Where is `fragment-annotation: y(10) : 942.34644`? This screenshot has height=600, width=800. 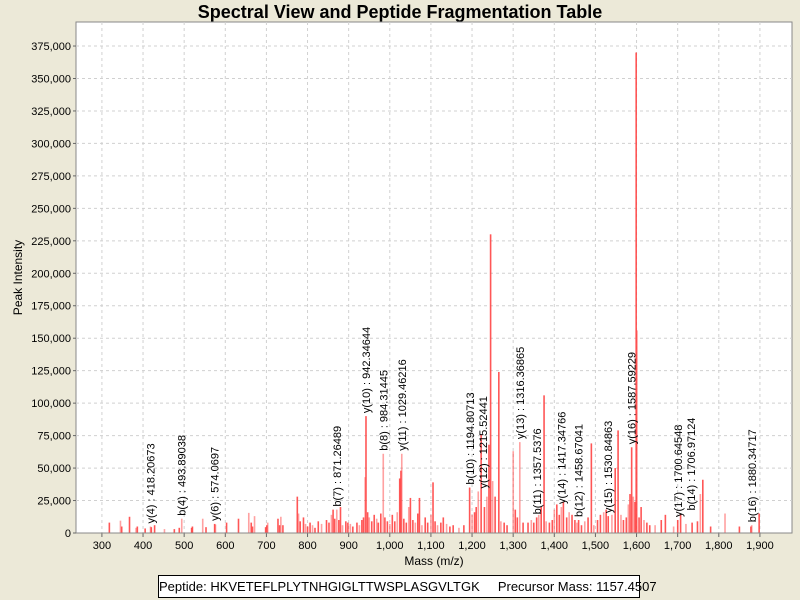 fragment-annotation: y(10) : 942.34644 is located at coordinates (367, 370).